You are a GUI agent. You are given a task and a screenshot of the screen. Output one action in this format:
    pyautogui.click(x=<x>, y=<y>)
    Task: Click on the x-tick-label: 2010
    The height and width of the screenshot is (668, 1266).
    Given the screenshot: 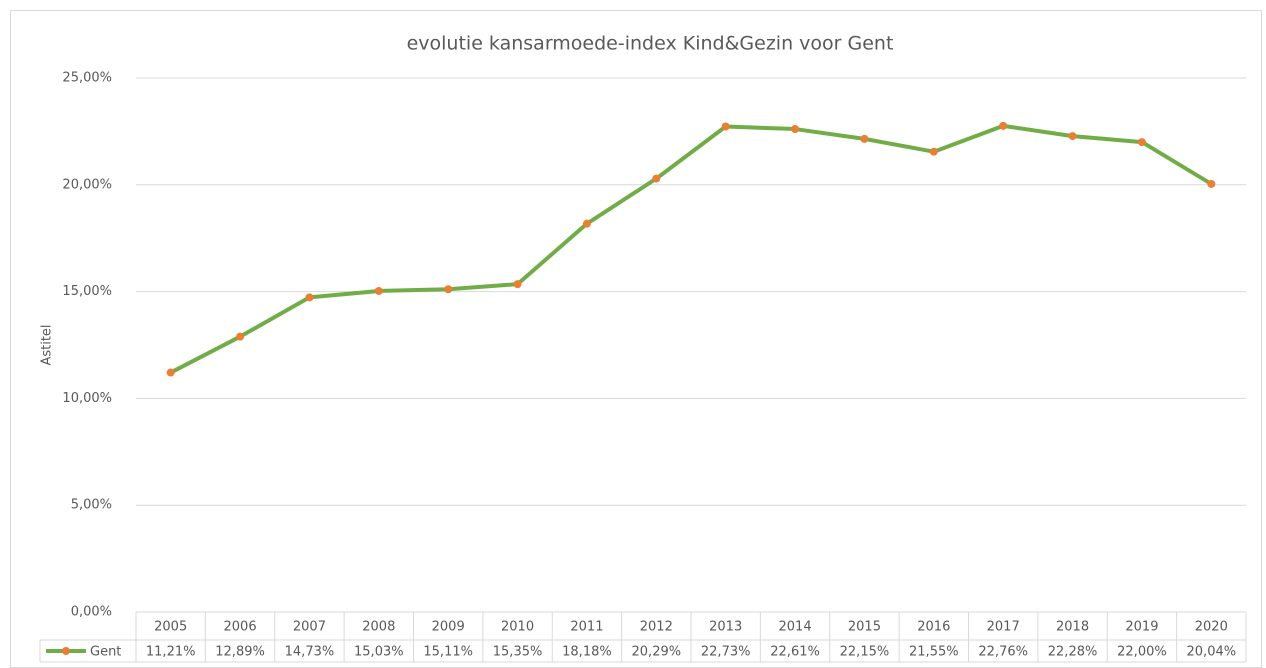 What is the action you would take?
    pyautogui.click(x=517, y=627)
    